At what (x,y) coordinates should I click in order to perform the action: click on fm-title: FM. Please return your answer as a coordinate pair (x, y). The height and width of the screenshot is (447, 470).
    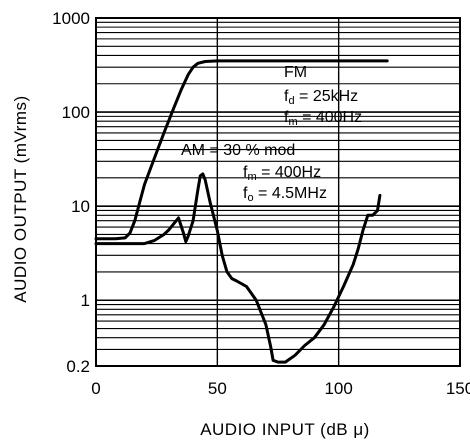
    Looking at the image, I should click on (295, 72).